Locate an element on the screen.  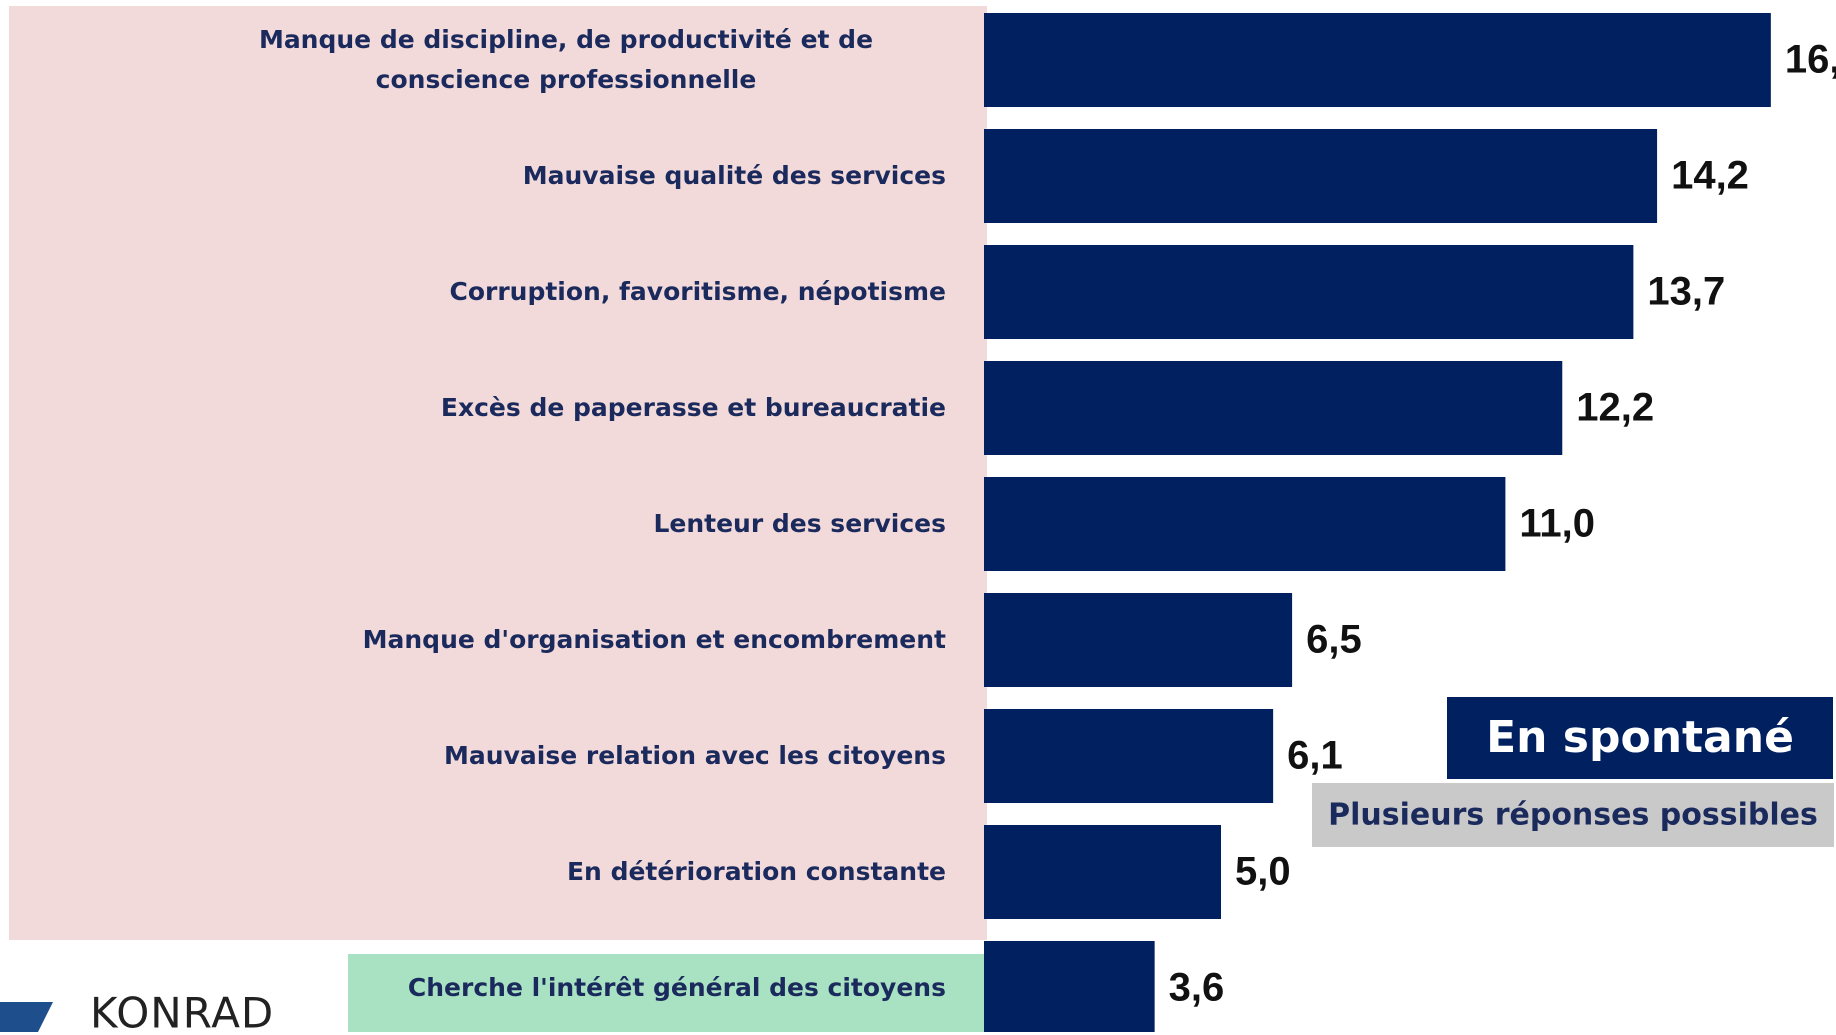
category-label: Lenteur des services is located at coordinates (473, 524).